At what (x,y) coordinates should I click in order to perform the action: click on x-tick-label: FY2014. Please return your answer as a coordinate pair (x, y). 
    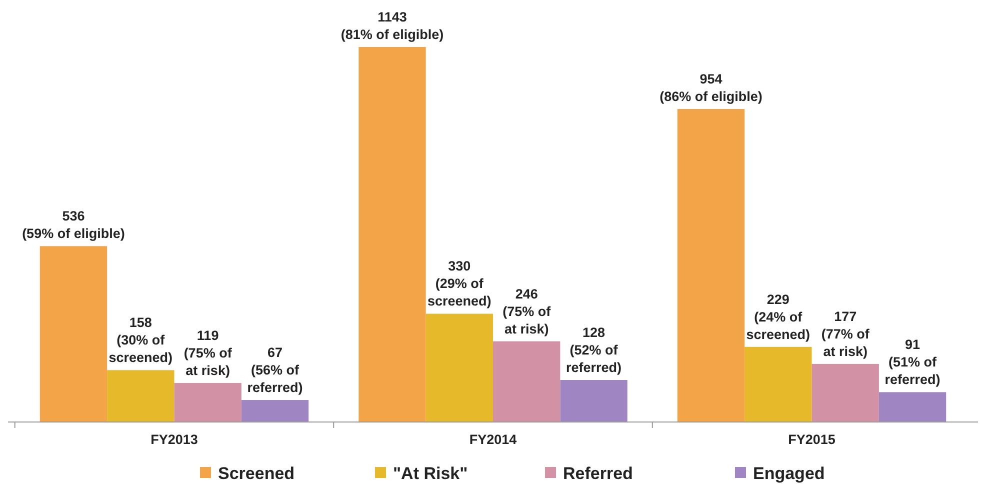
    Looking at the image, I should click on (493, 439).